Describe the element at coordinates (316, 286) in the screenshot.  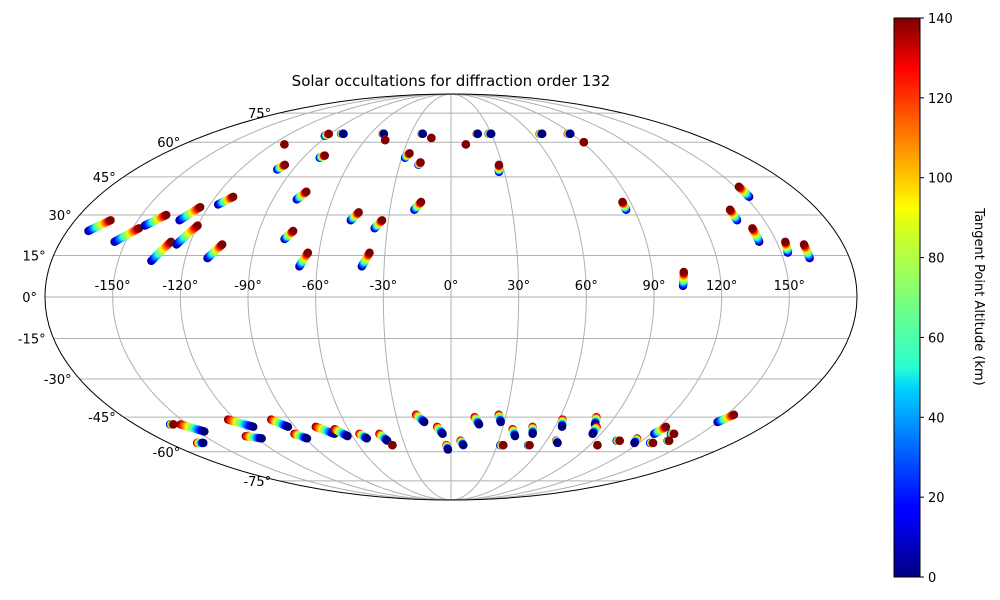
I see `lon-tick-label: -60°` at that location.